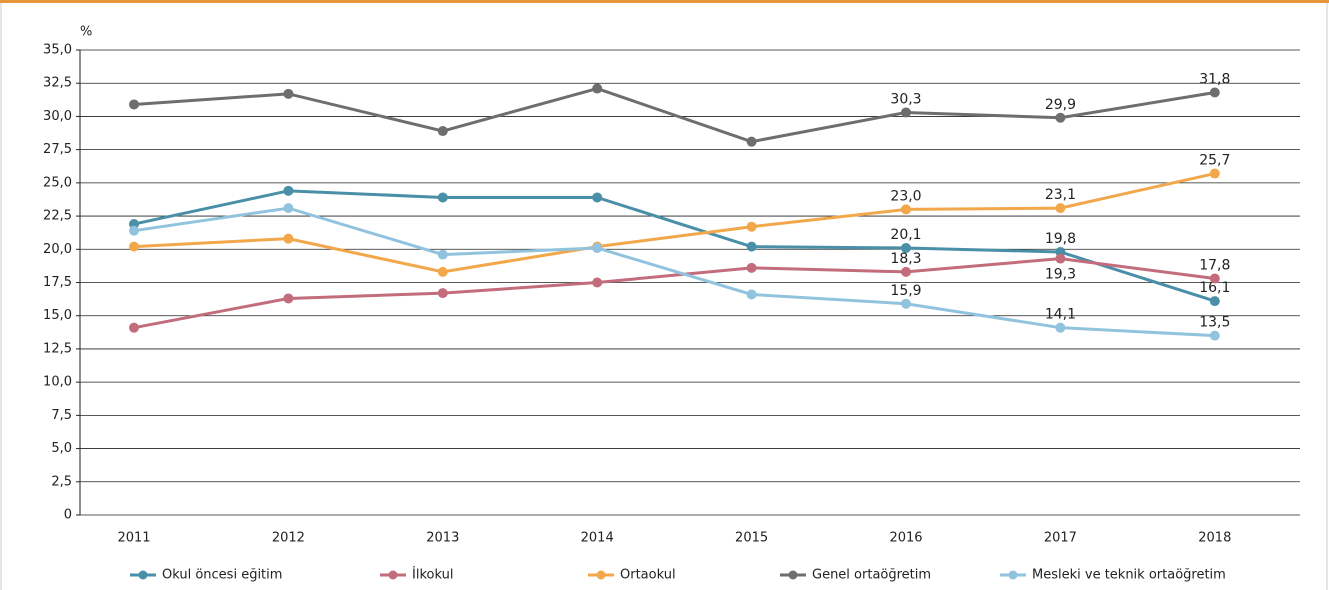  What do you see at coordinates (57, 282) in the screenshot?
I see `y-tick-label: 17,5` at bounding box center [57, 282].